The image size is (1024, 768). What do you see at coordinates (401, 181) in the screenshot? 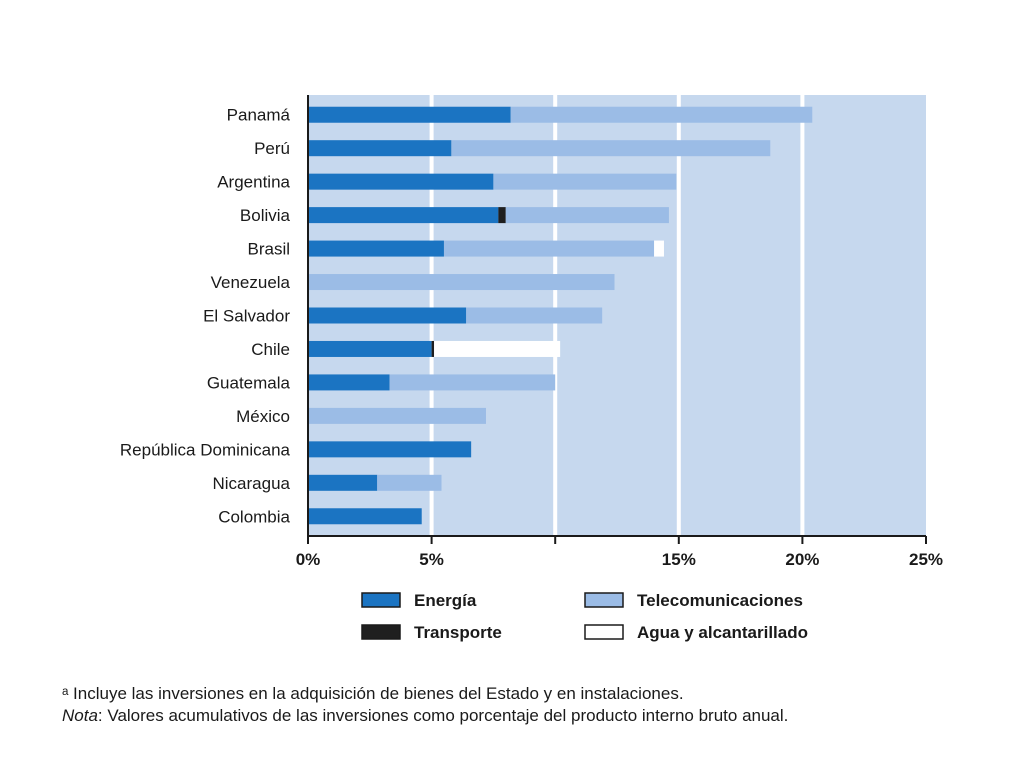
I see `bar-argentina-energia` at bounding box center [401, 181].